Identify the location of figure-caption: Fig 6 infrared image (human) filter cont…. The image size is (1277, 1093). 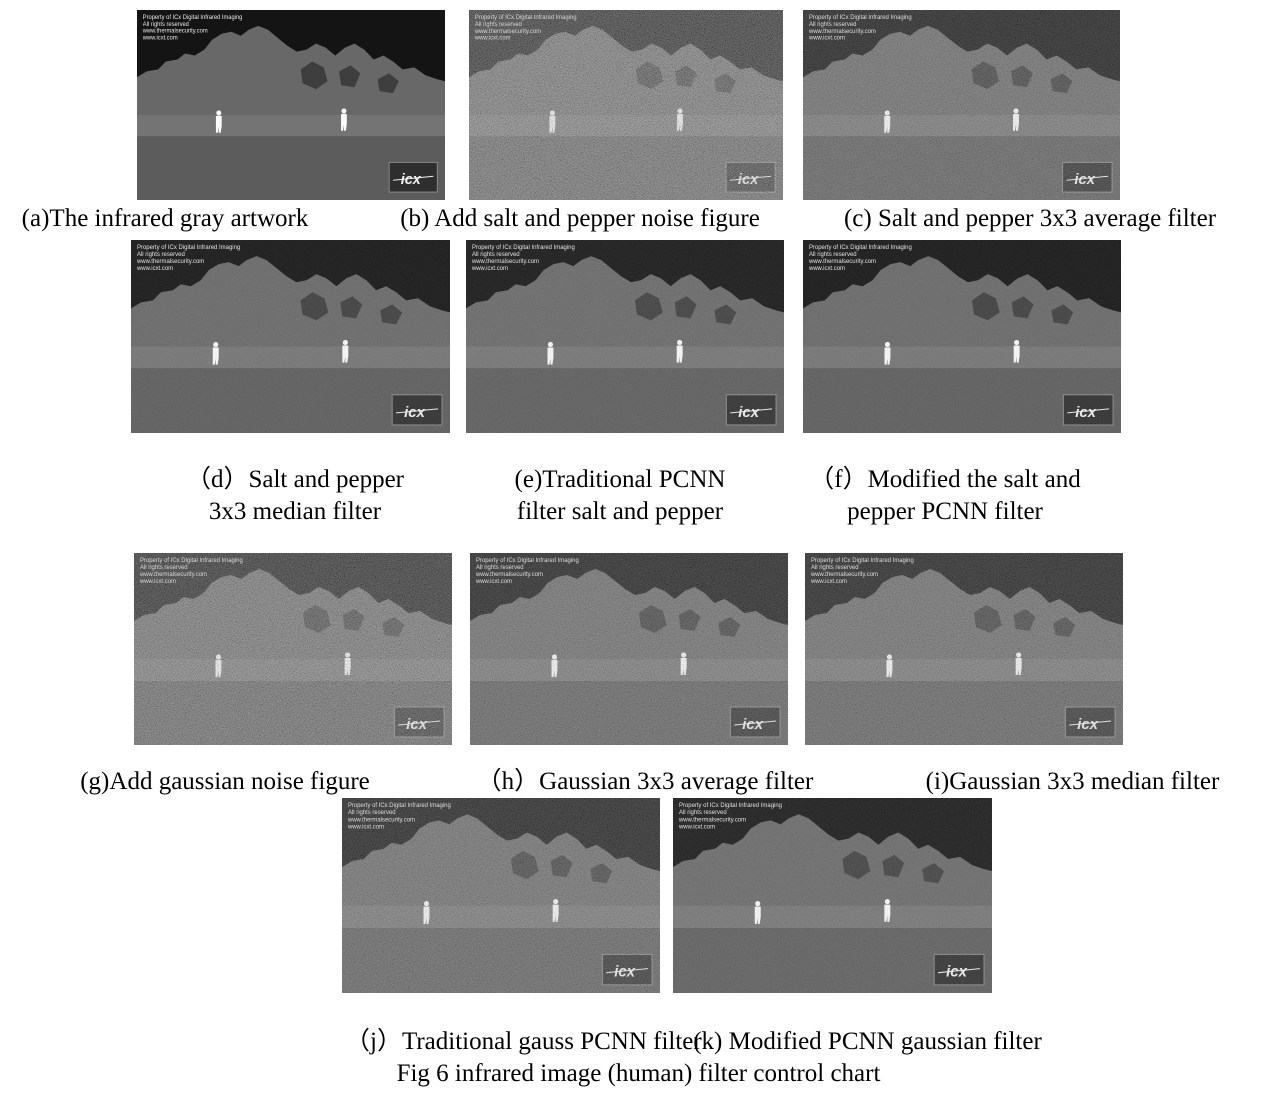
(638, 1073).